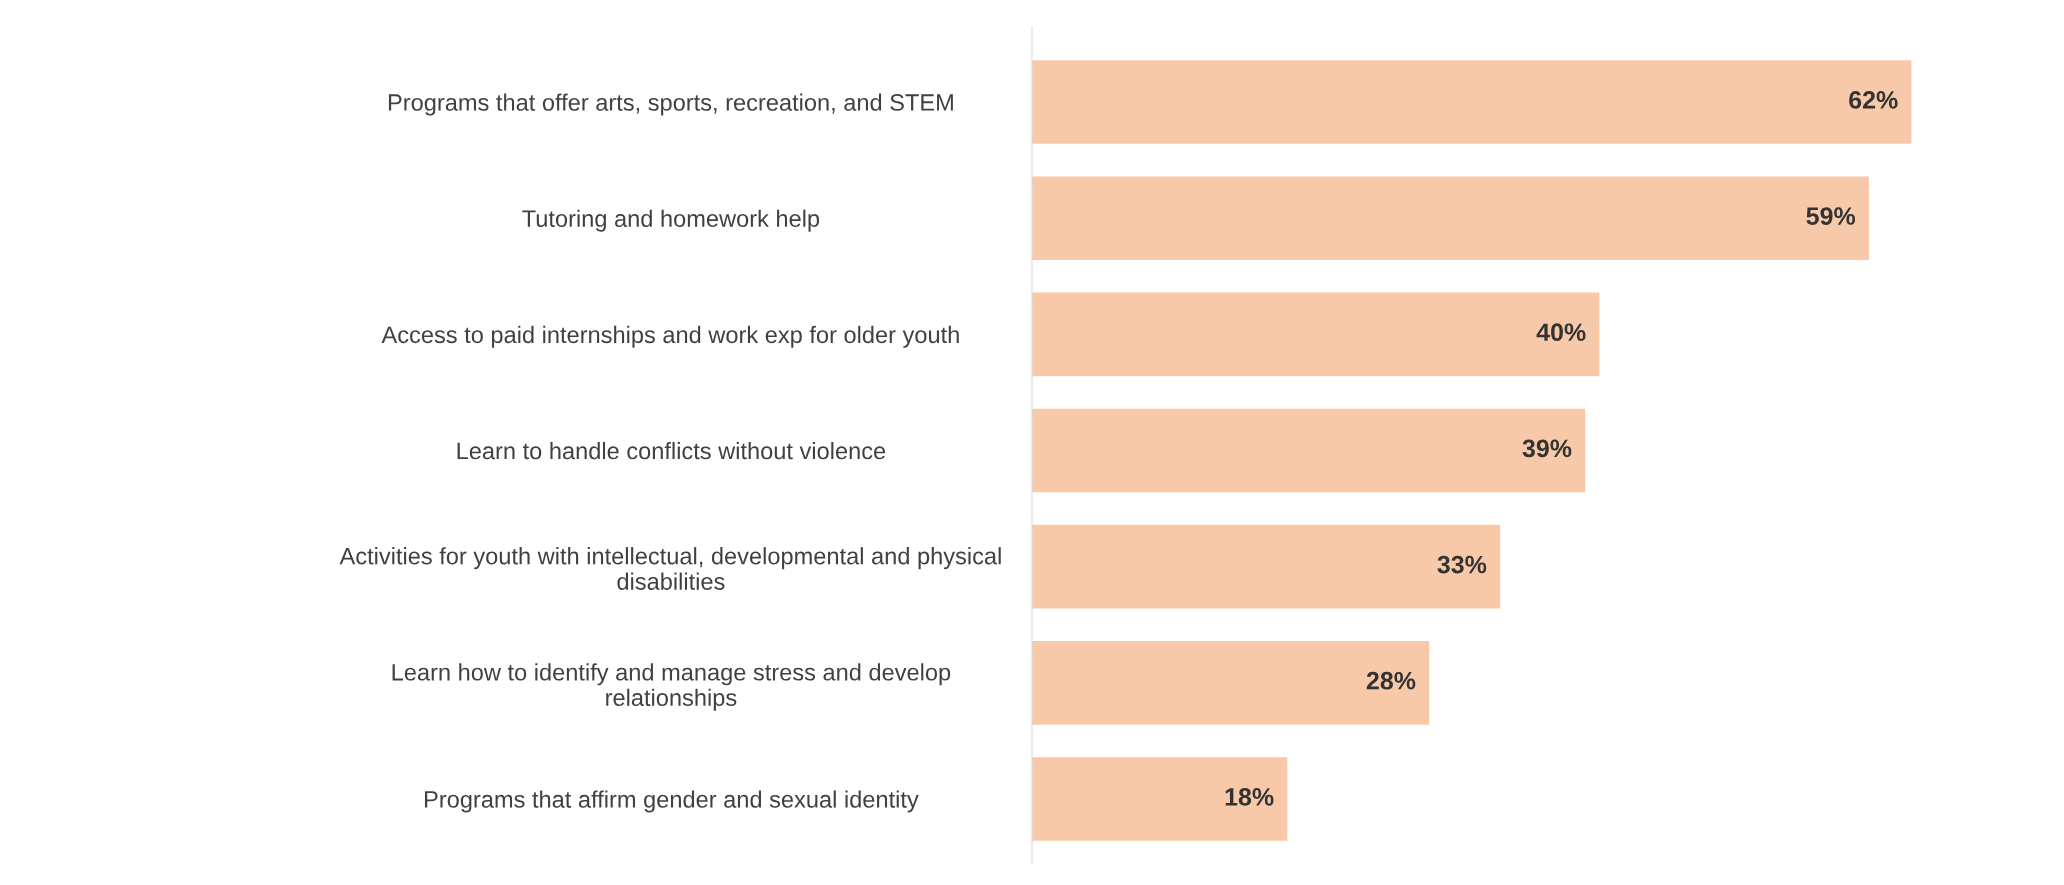 Image resolution: width=2064 pixels, height=885 pixels. I want to click on data-label: 39%, so click(1547, 448).